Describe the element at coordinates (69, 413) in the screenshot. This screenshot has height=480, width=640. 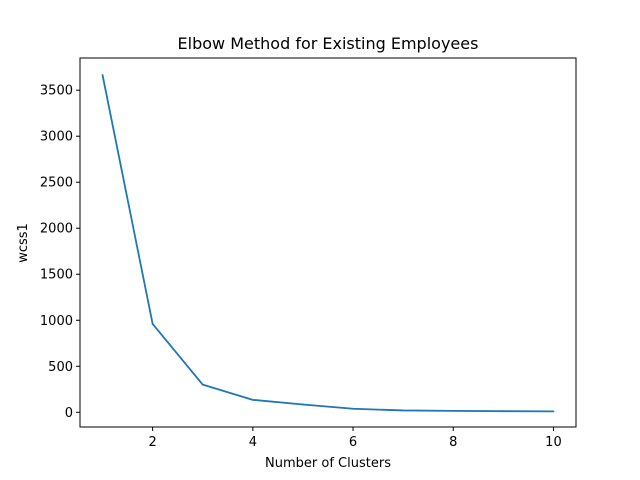
I see `y-tick-label: 0` at that location.